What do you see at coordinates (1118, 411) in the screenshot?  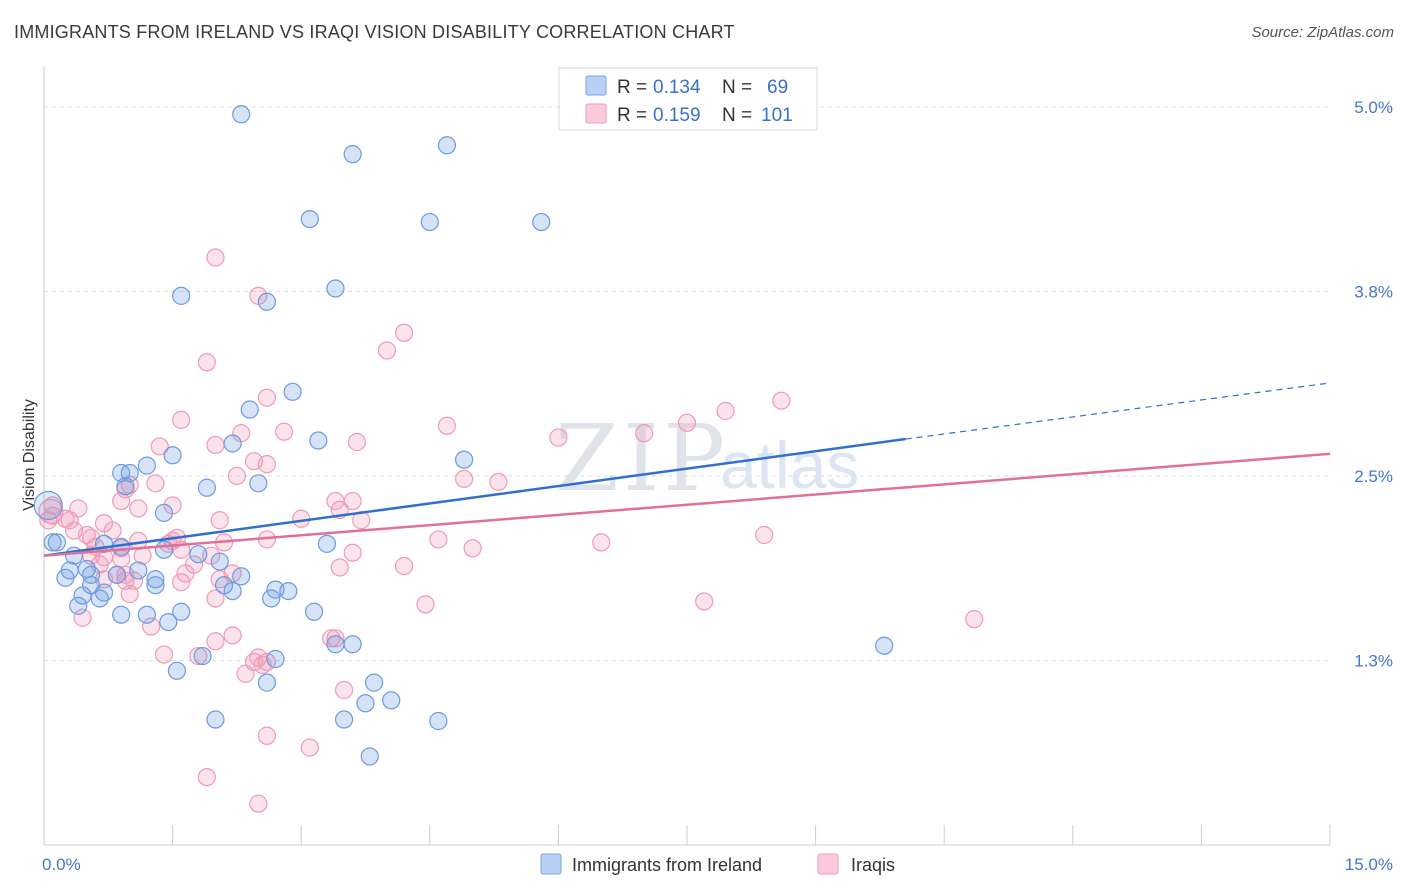 I see `trend-line-ireland-extension` at bounding box center [1118, 411].